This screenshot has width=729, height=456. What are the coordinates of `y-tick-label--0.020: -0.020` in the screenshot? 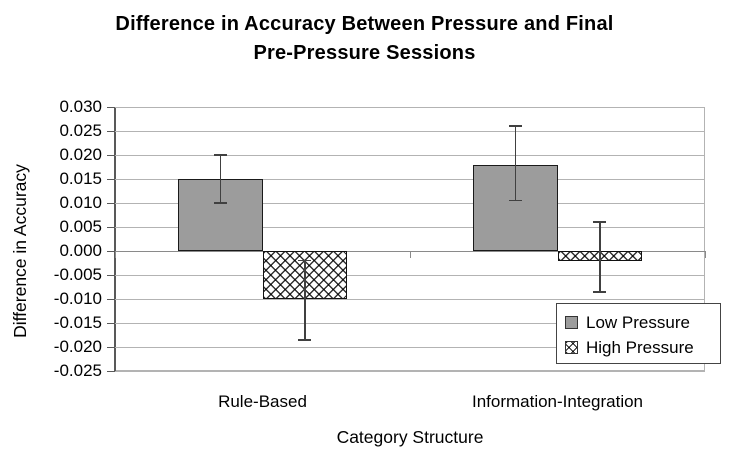 It's located at (77, 346).